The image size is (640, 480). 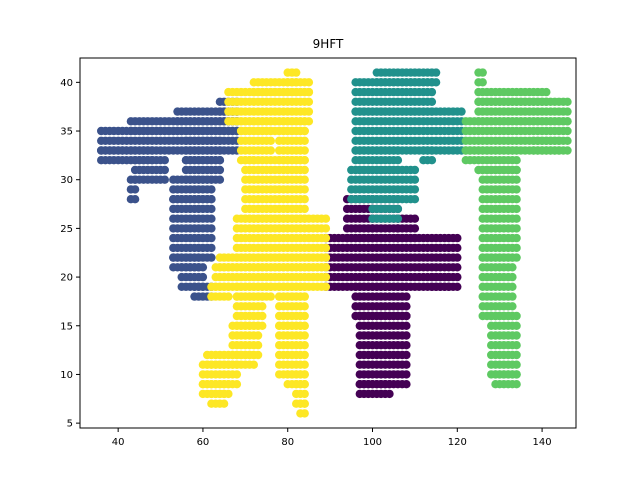 I want to click on y-tick-label: 5, so click(x=70, y=424).